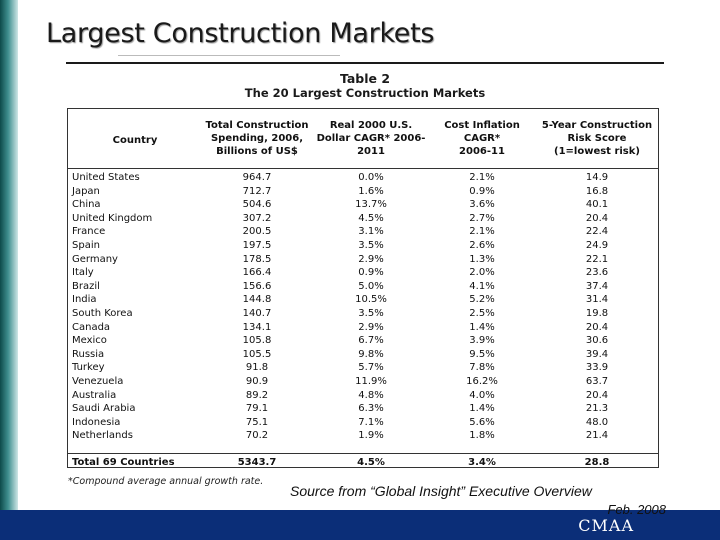 This screenshot has width=720, height=540. What do you see at coordinates (98, 381) in the screenshot?
I see `cell-country: Venezuela` at bounding box center [98, 381].